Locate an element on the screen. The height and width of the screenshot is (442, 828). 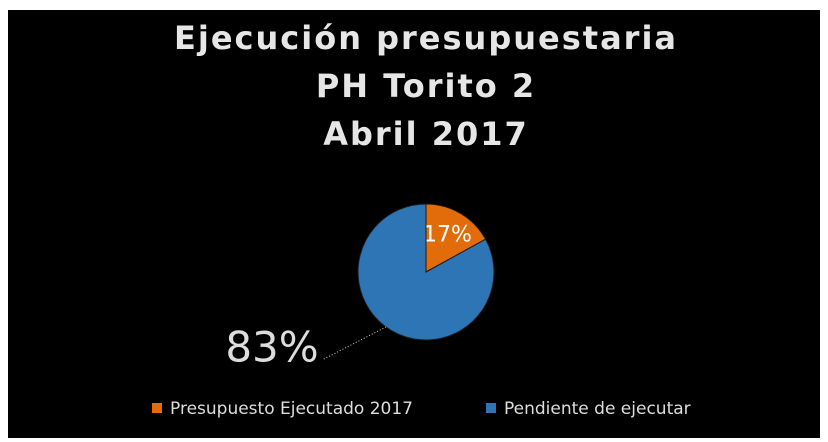
chart-title: Abril 2017 is located at coordinates (426, 134).